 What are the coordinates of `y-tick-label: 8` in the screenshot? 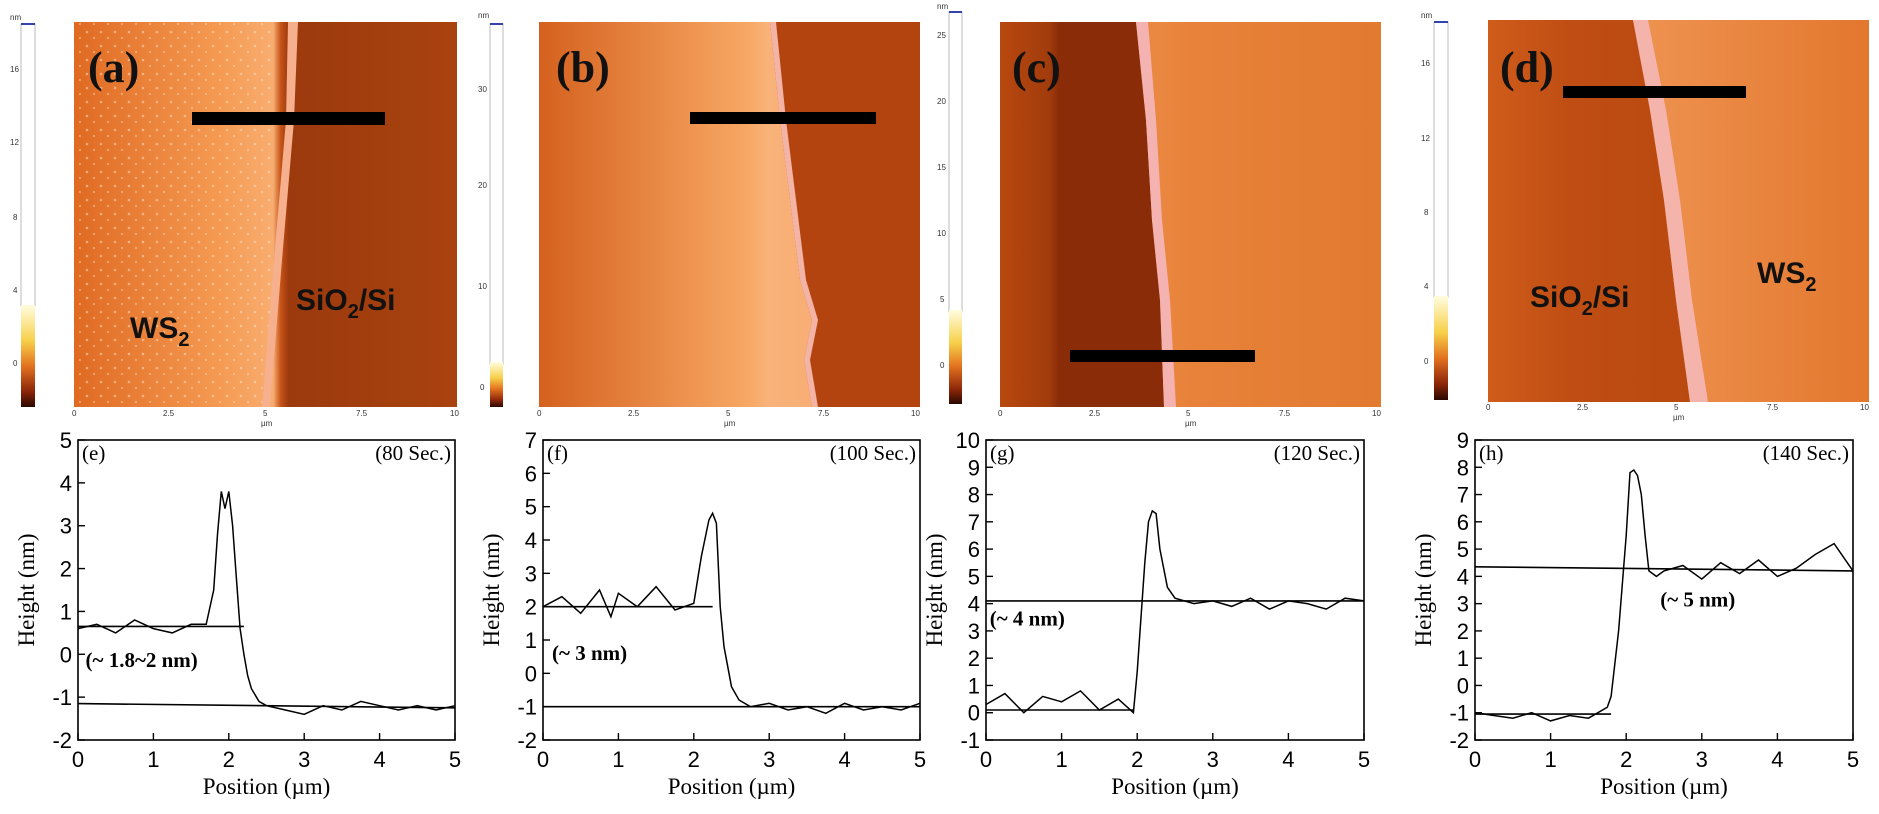 It's located at (974, 495).